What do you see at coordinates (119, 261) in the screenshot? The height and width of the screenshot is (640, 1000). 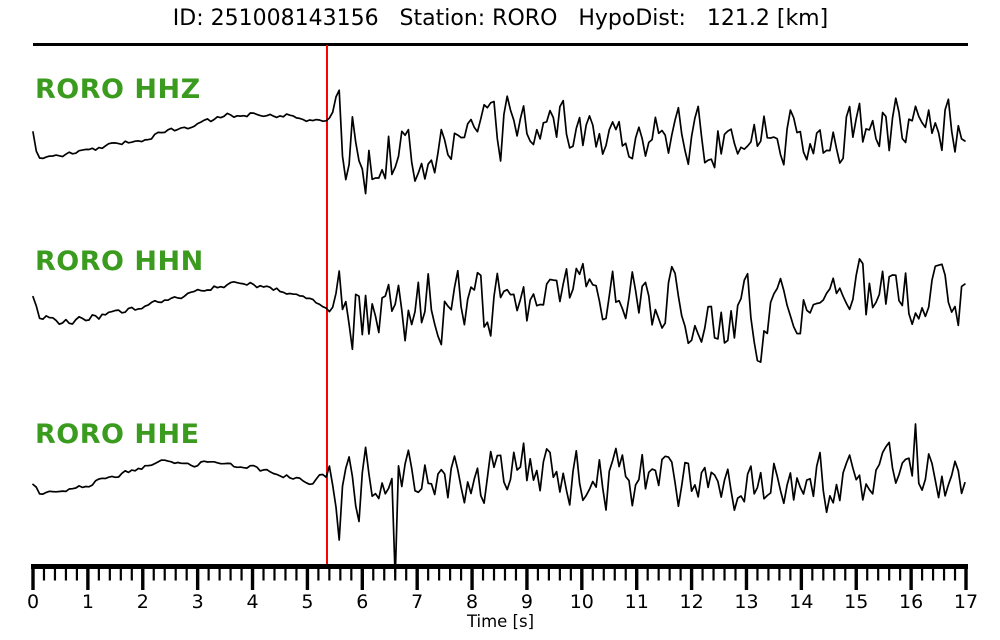 I see `trace-label-hhn: RORO HHN` at bounding box center [119, 261].